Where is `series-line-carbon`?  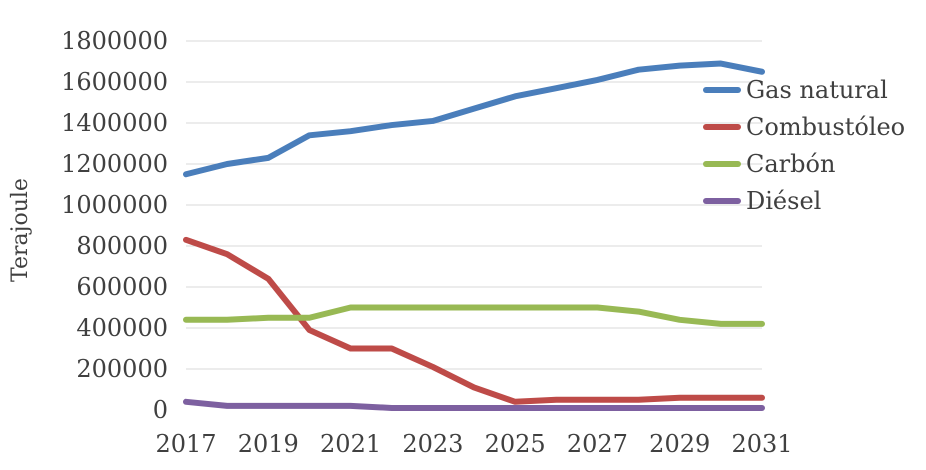
series-line-carbon is located at coordinates (474, 315).